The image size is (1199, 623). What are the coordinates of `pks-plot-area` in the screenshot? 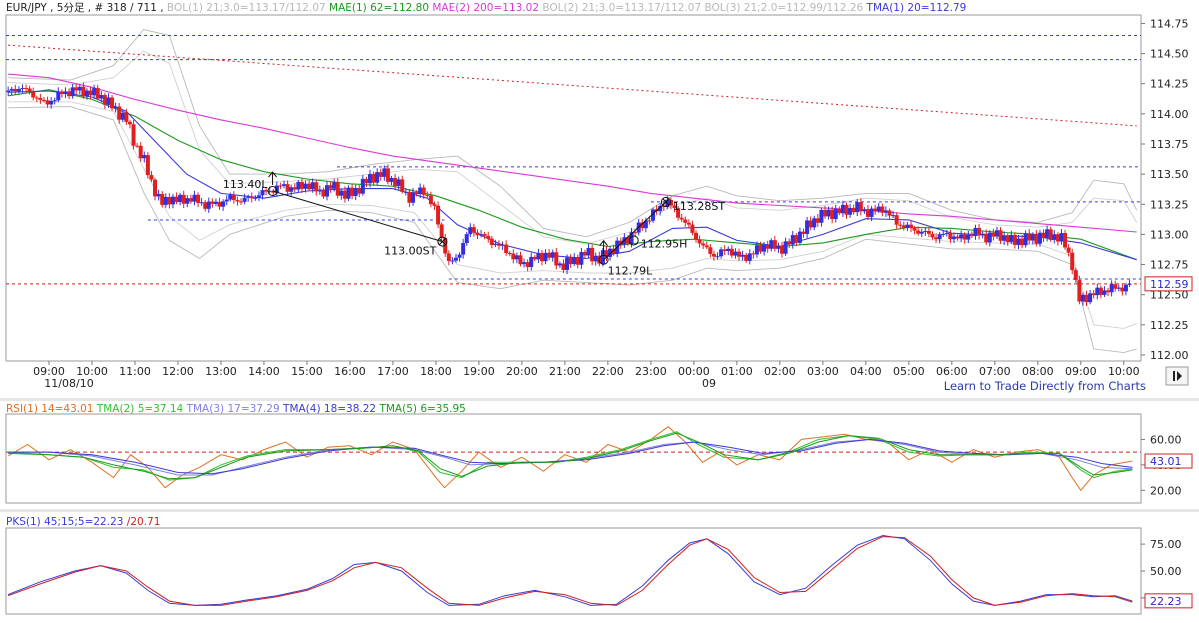 It's located at (573, 571).